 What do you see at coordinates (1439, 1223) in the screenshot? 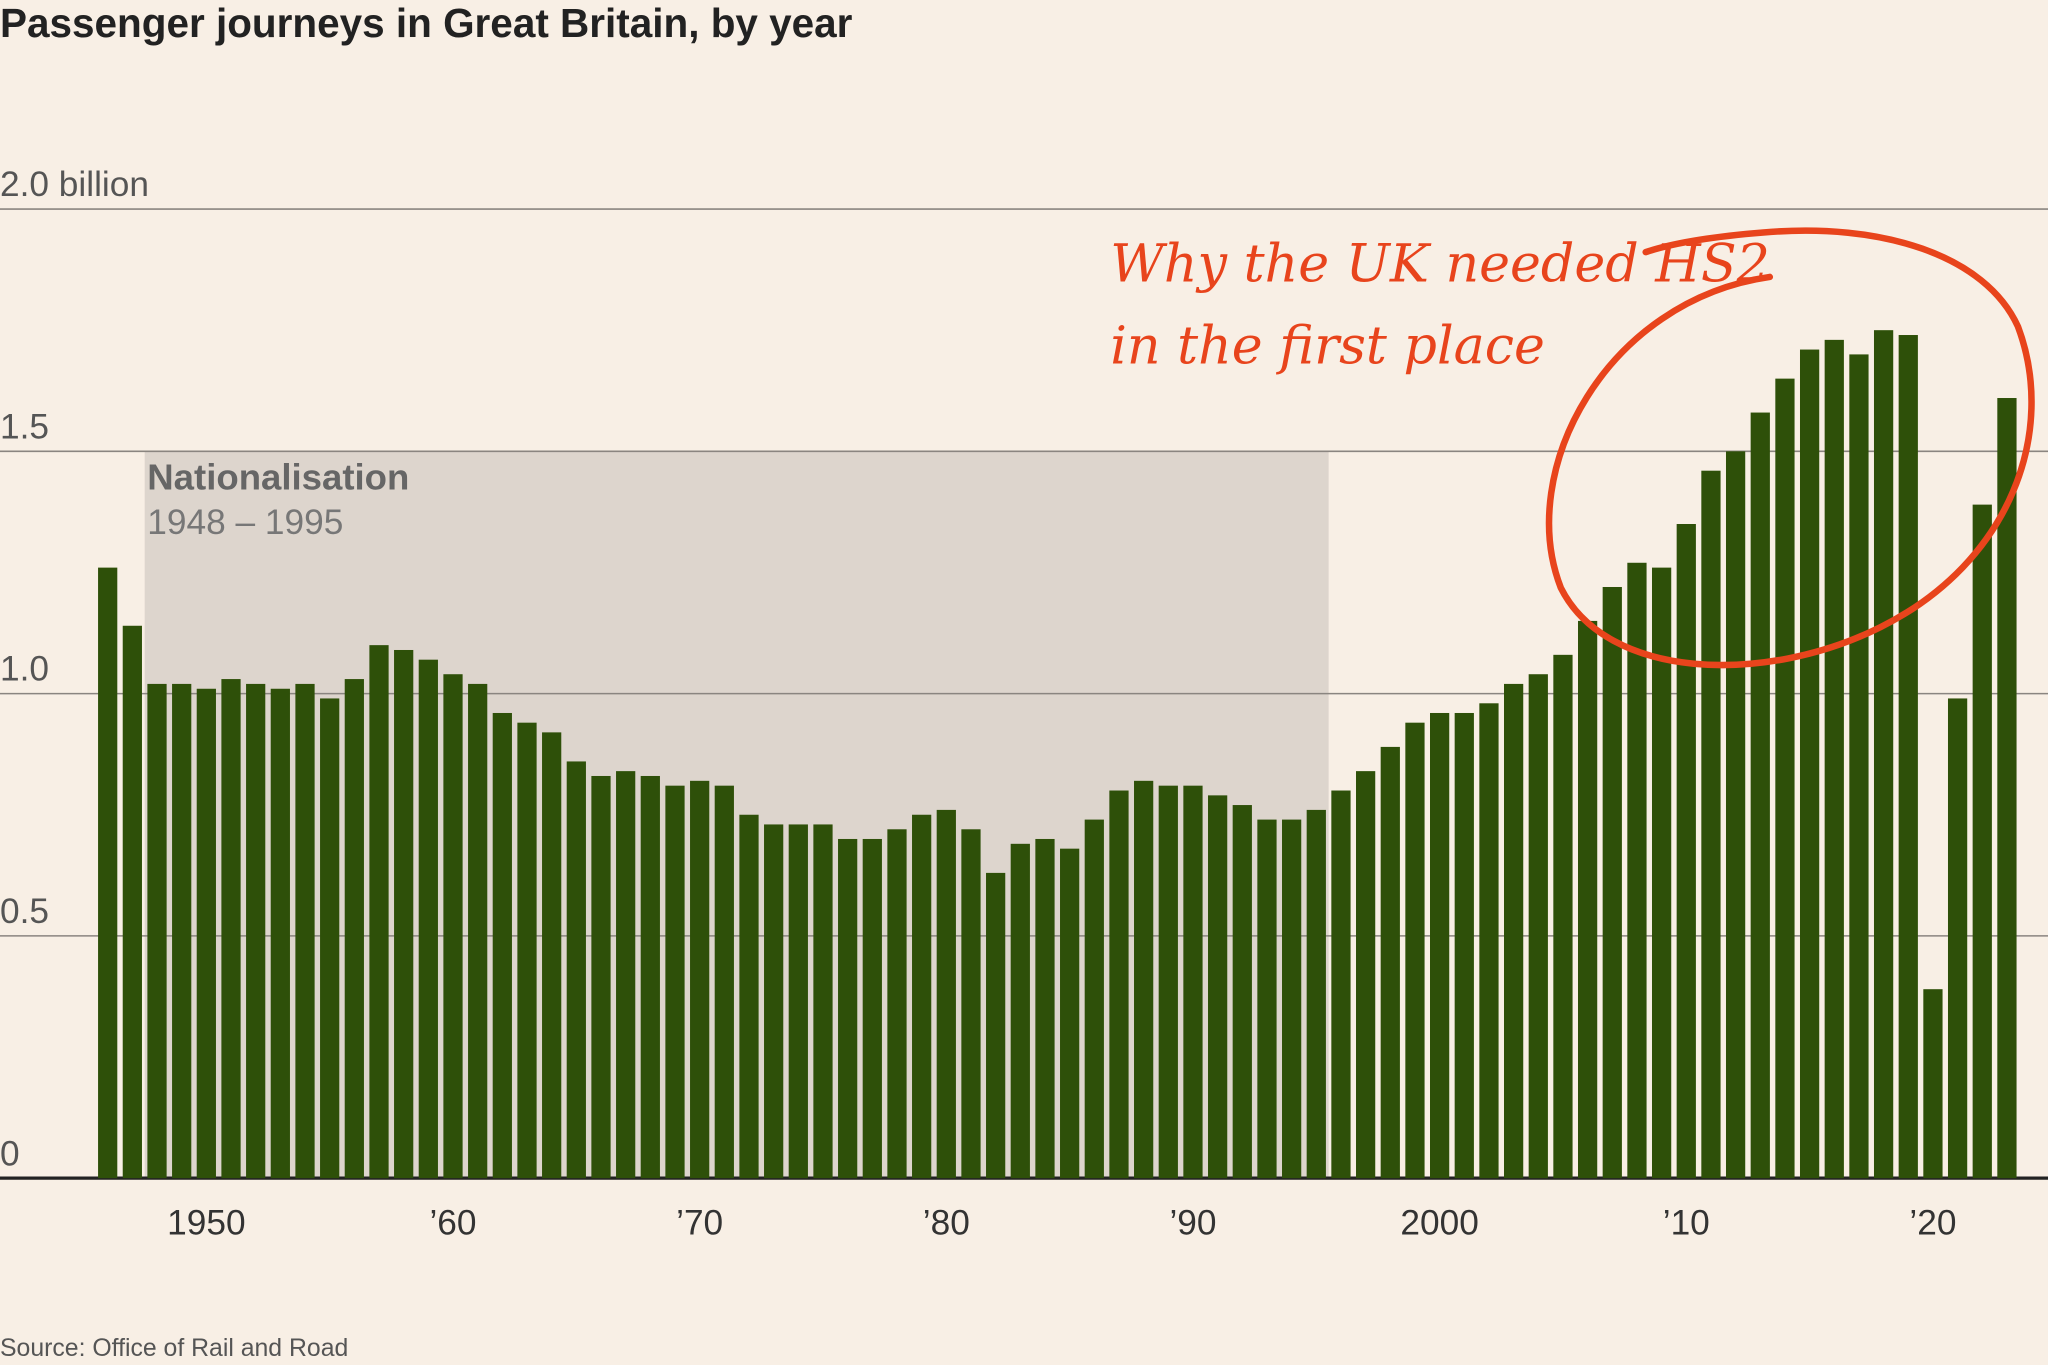
I see `x-tick-label: 2000` at bounding box center [1439, 1223].